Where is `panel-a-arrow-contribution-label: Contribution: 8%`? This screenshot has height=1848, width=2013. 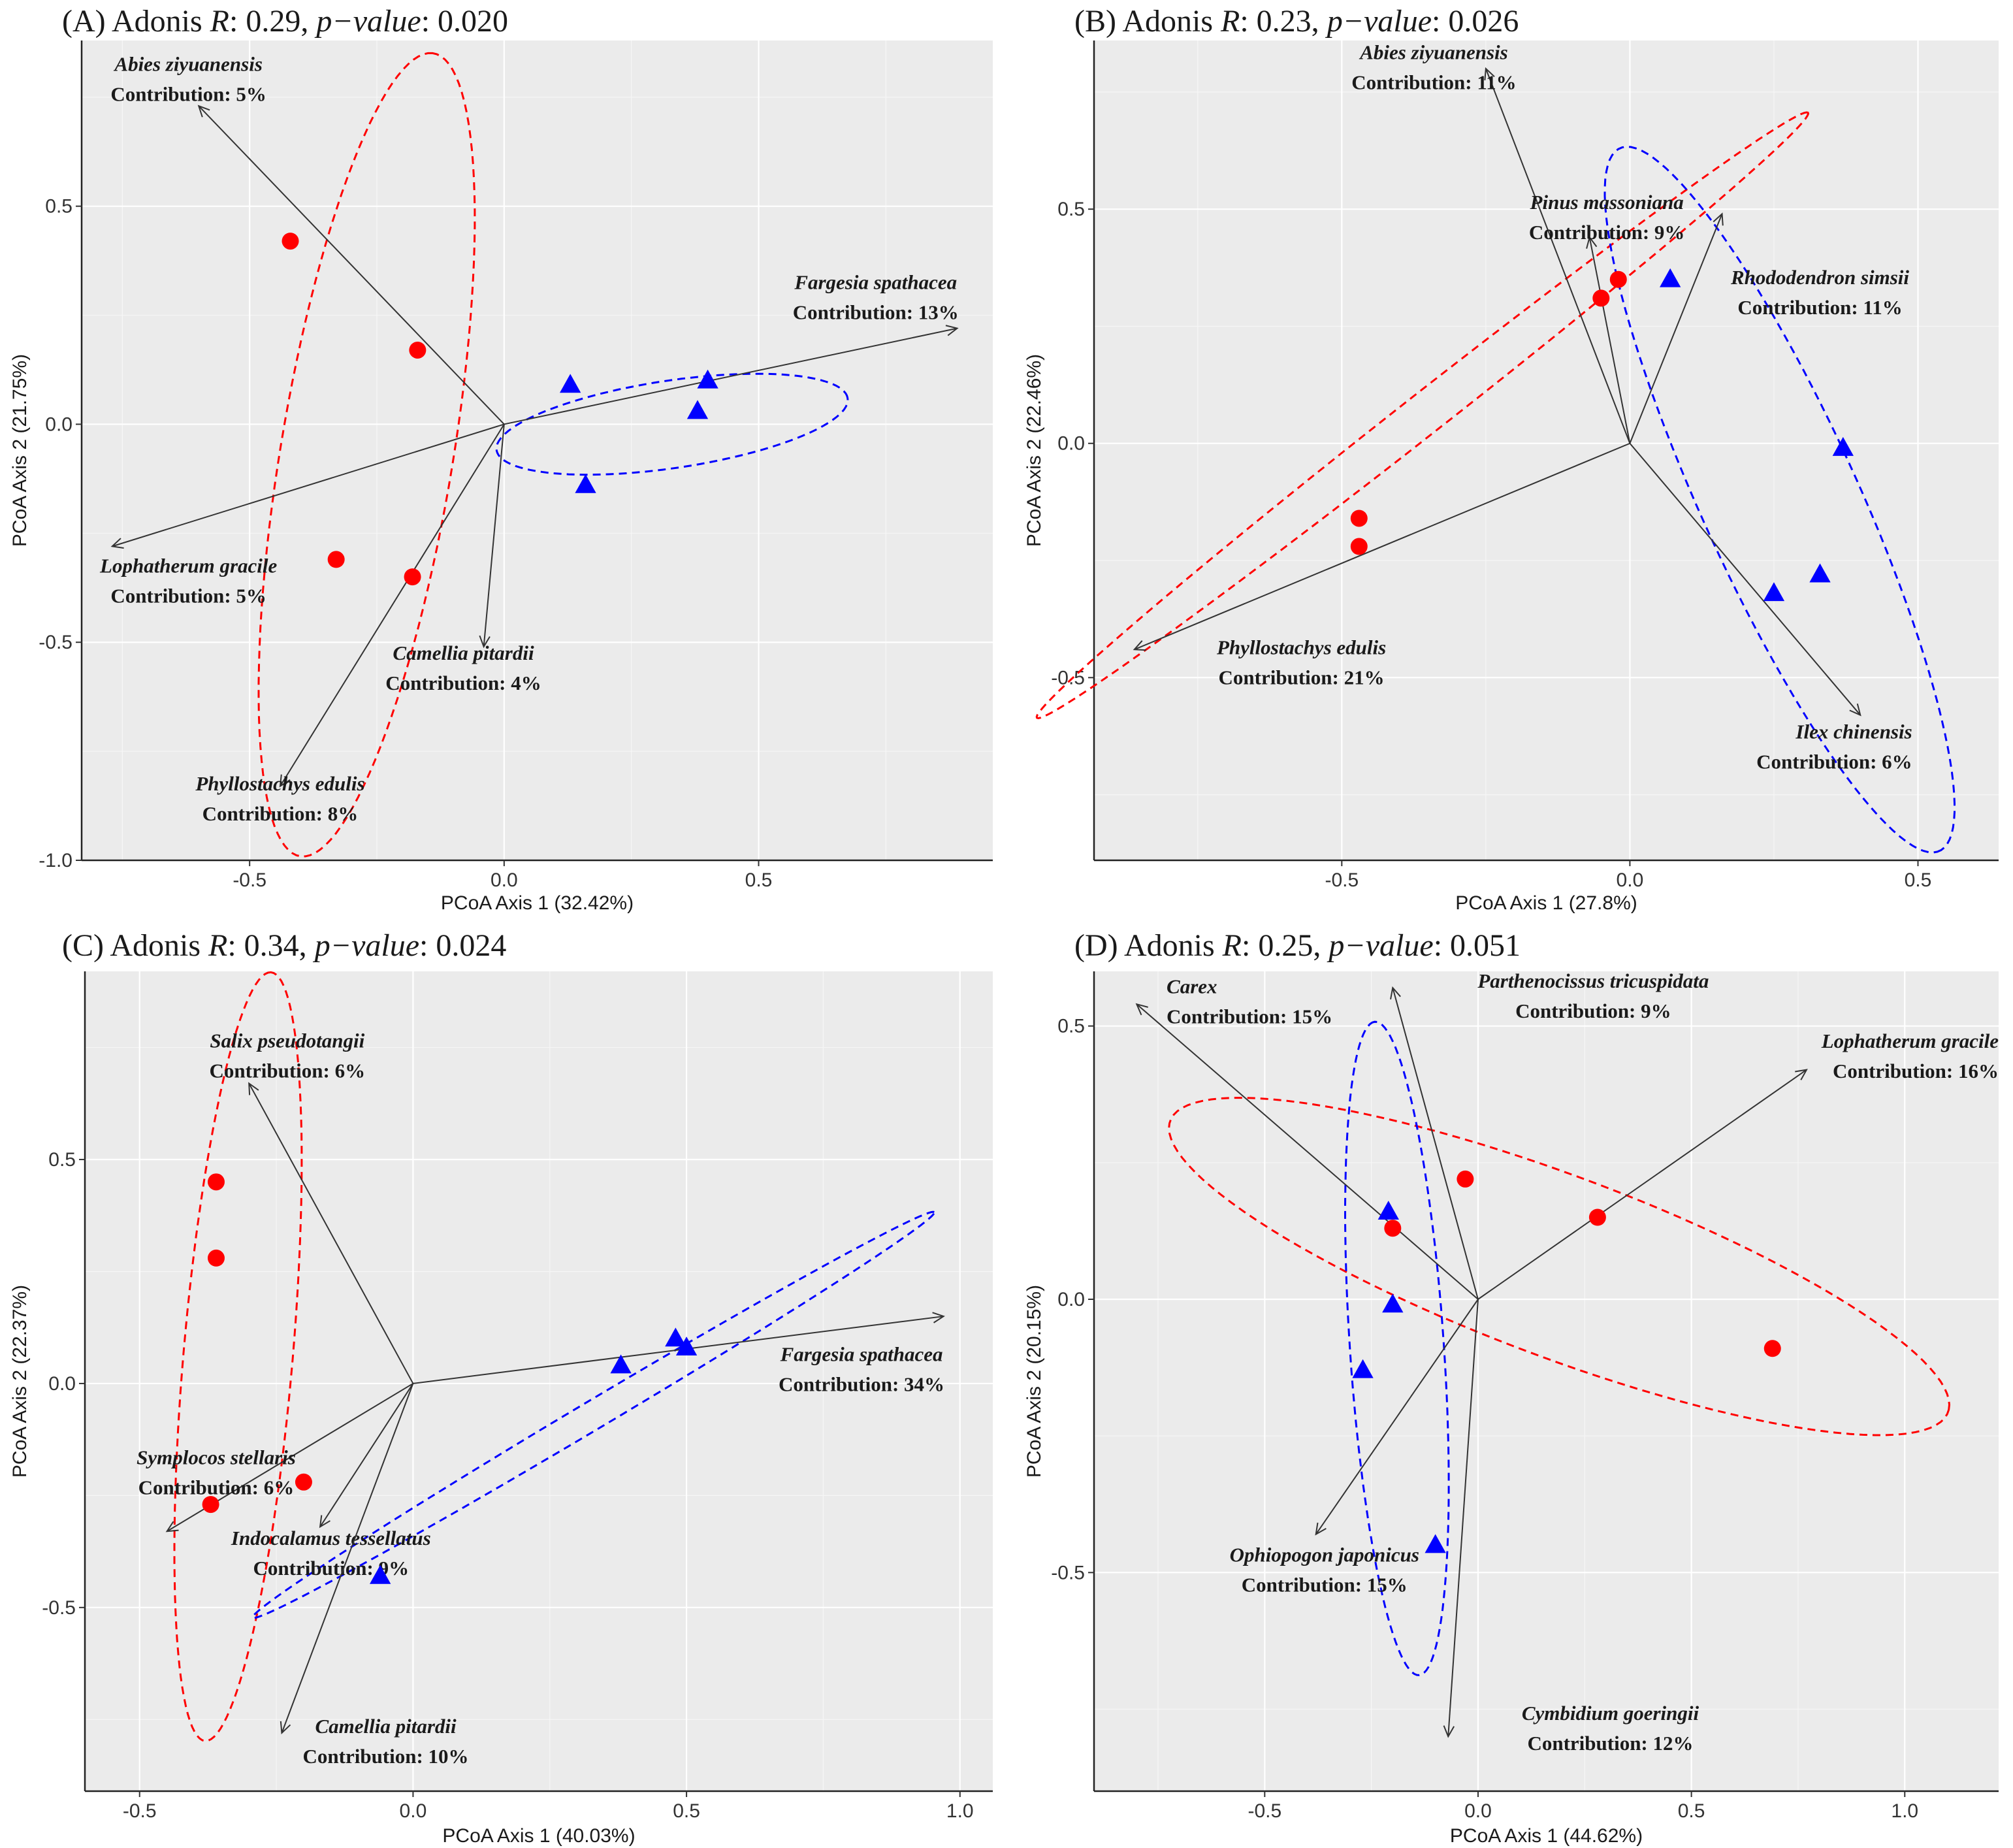 panel-a-arrow-contribution-label: Contribution: 8% is located at coordinates (280, 813).